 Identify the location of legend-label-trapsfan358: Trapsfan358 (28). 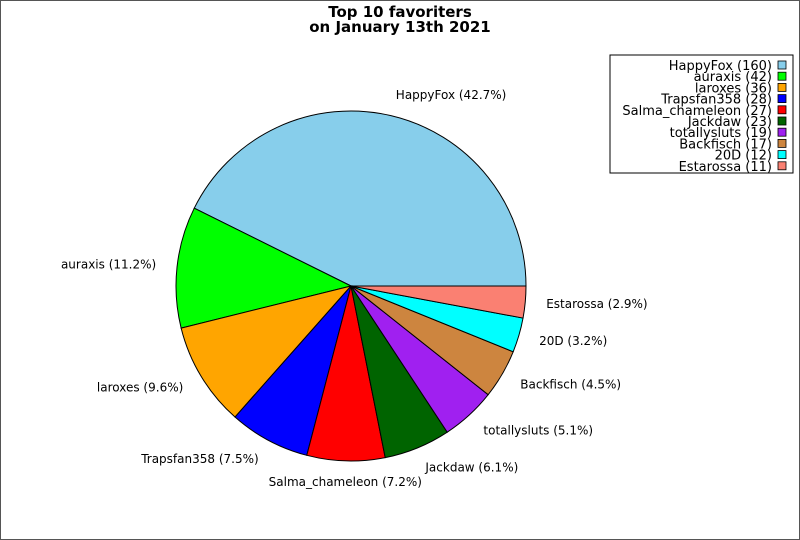
(716, 100).